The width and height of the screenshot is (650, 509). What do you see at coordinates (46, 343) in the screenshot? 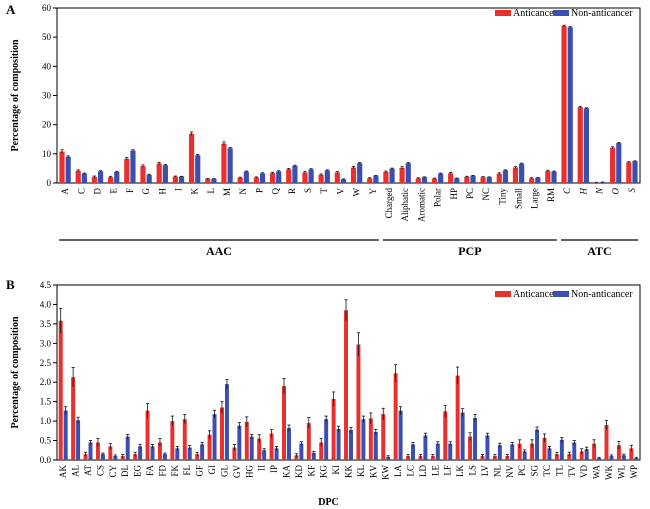
I see `chart1-ytick-label-6: 3.0` at bounding box center [46, 343].